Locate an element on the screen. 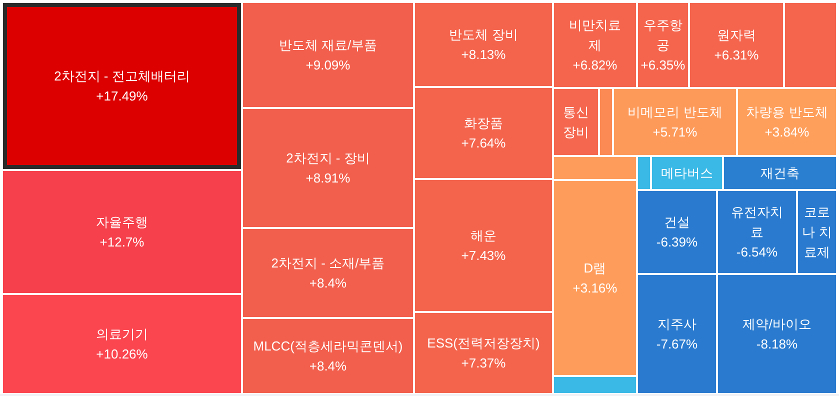  category-label: 반도체 재료/부품 is located at coordinates (328, 45).